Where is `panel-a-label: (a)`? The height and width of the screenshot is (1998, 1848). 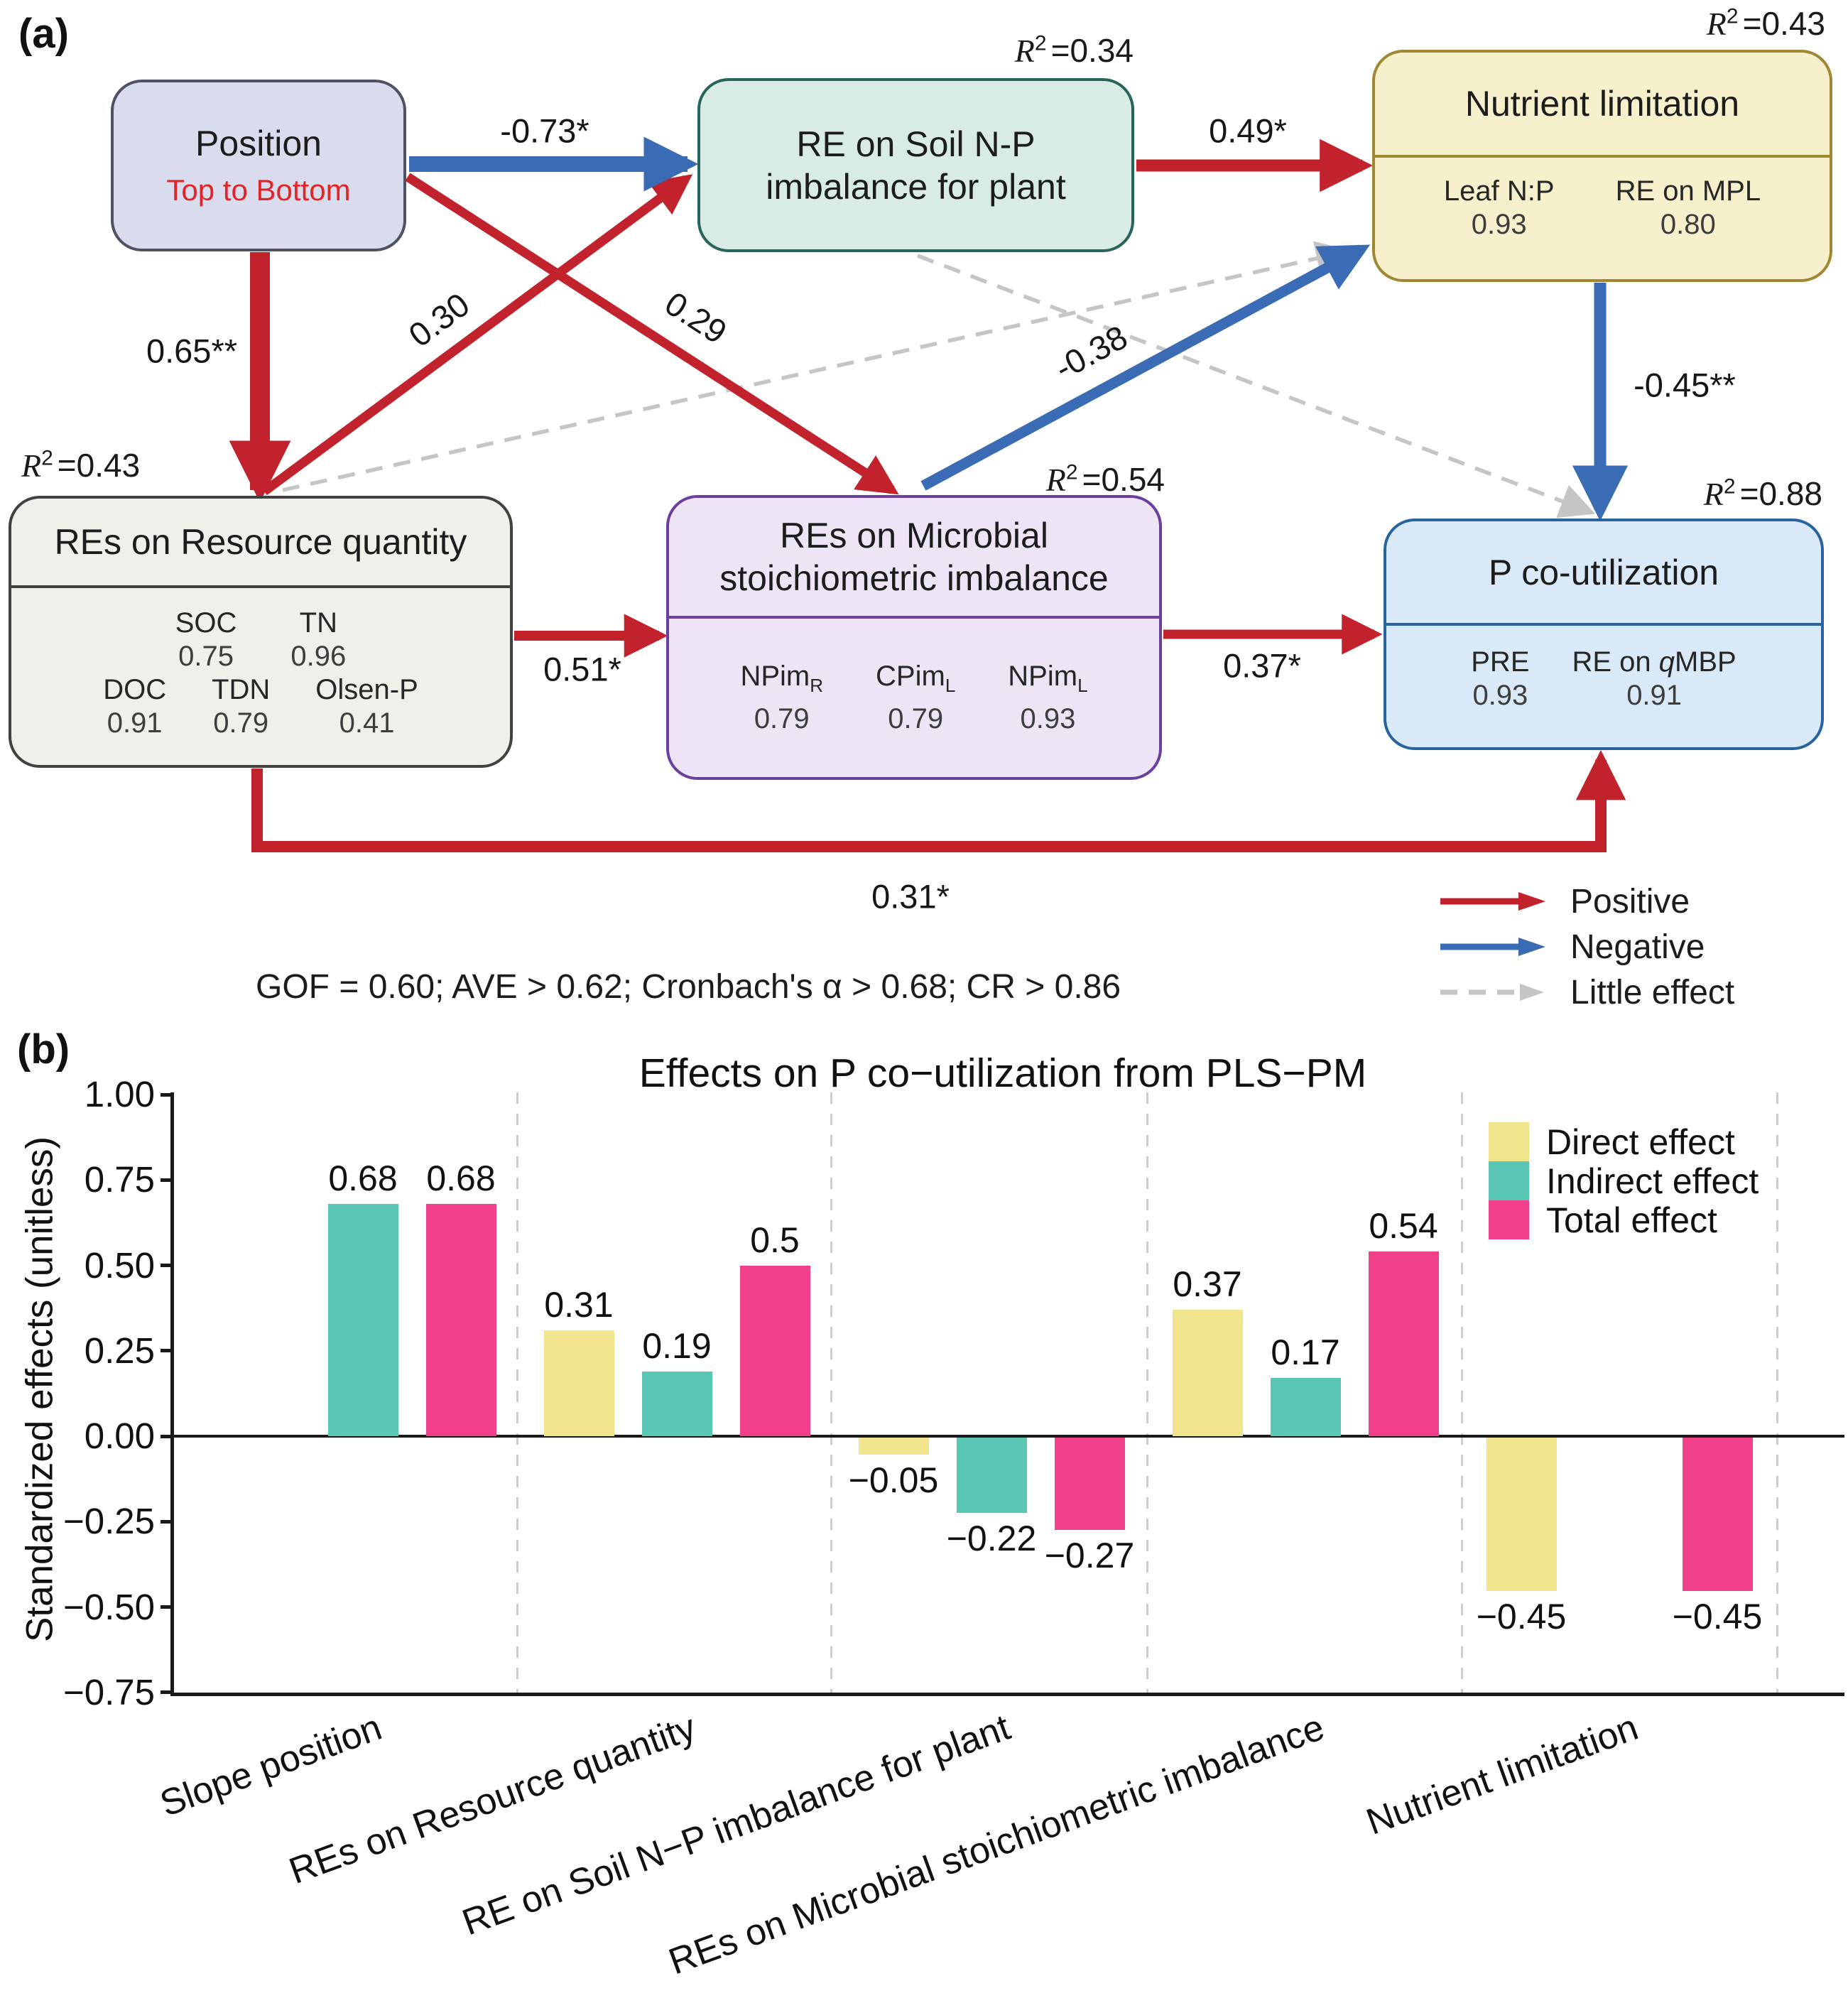
panel-a-label: (a) is located at coordinates (43, 34).